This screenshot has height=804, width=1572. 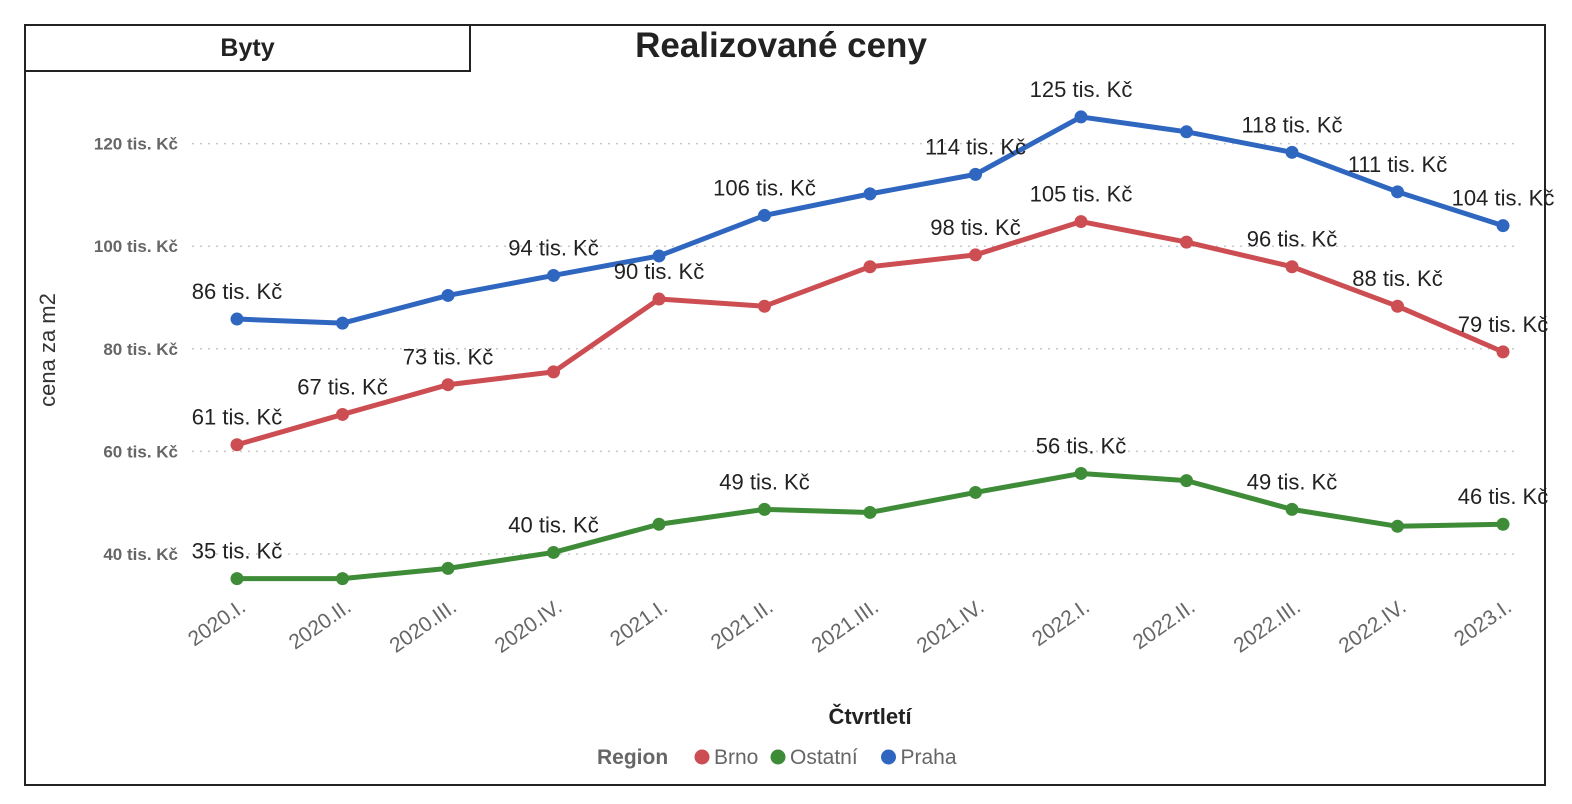 I want to click on data-label: 98 tis. Kč, so click(x=975, y=227).